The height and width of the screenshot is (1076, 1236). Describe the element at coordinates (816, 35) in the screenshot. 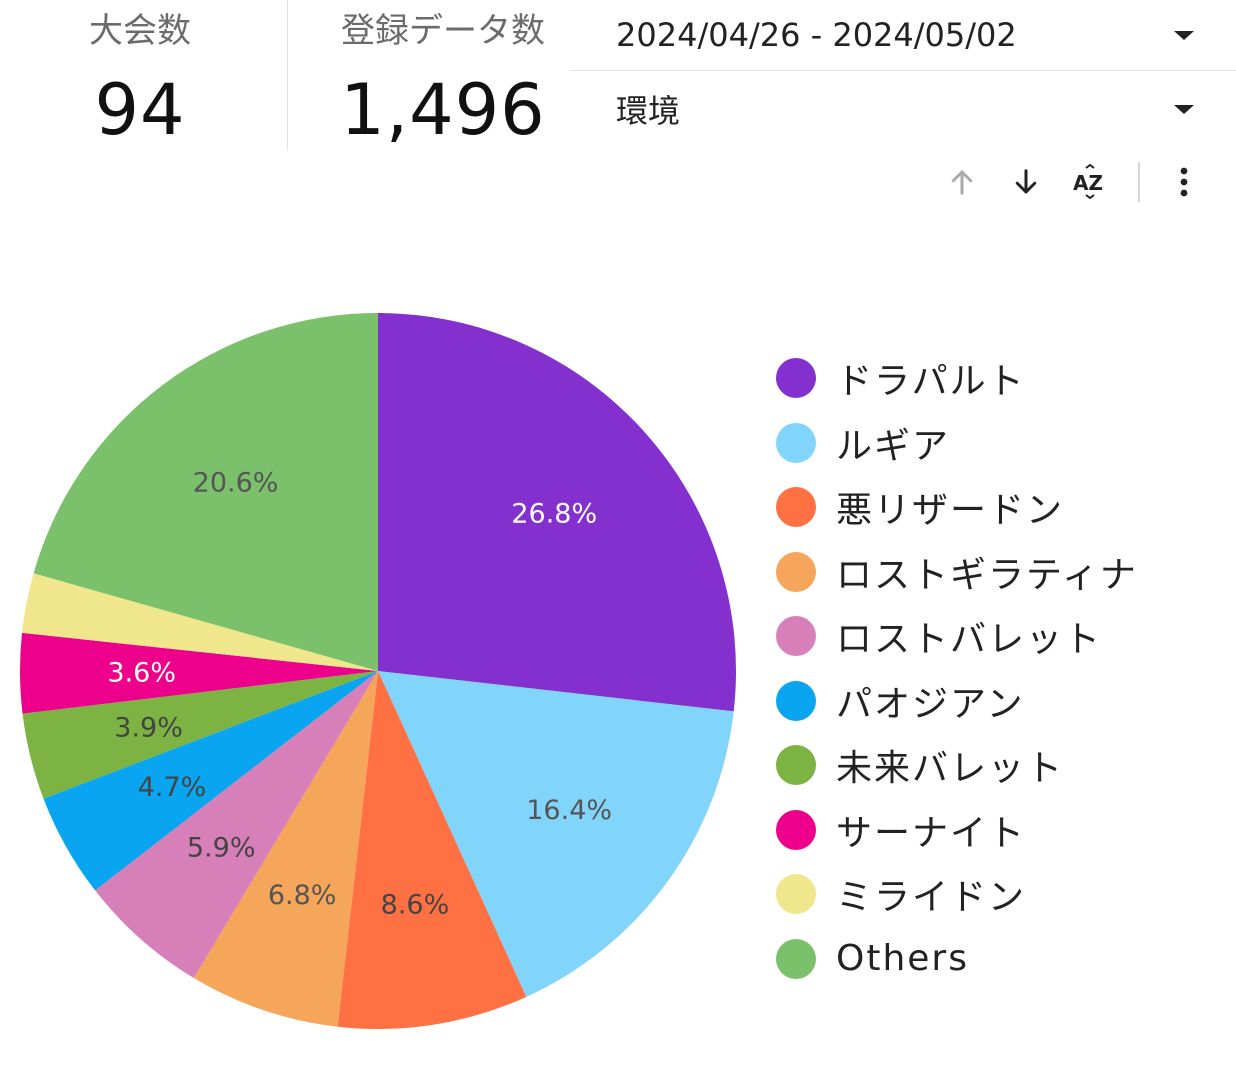

I see `date-range-value: 2024/04/26 - 2024/05/02` at that location.